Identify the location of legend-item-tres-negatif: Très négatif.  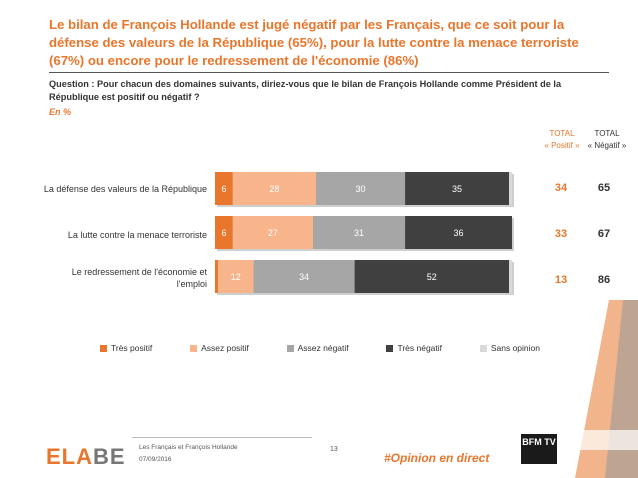
(414, 348).